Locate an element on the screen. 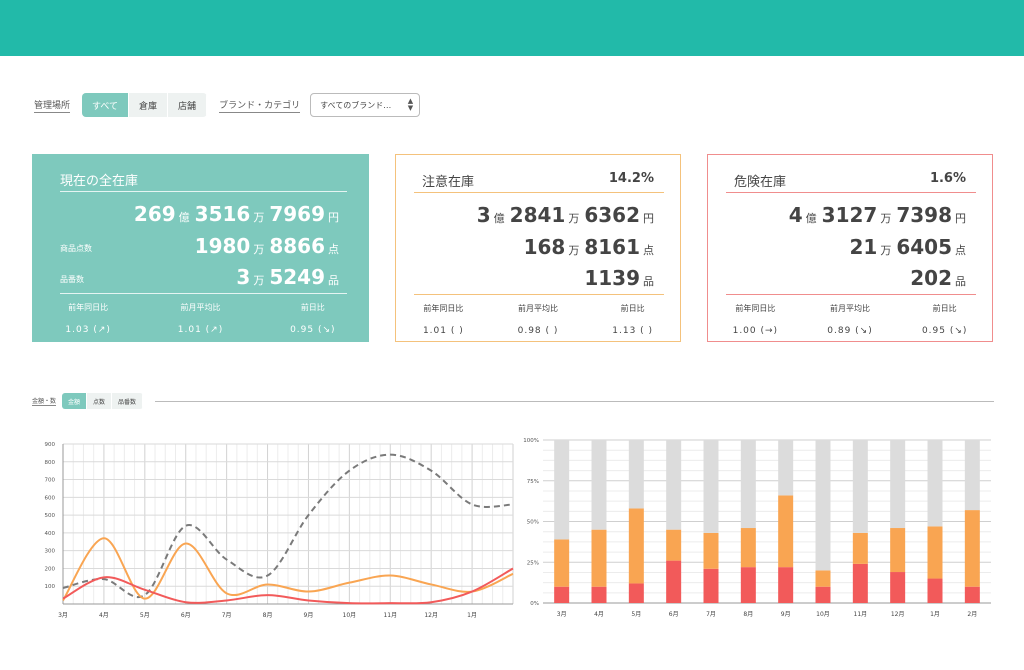 This screenshot has height=670, width=1024. location-filter-label: 管理場所 is located at coordinates (52, 105).